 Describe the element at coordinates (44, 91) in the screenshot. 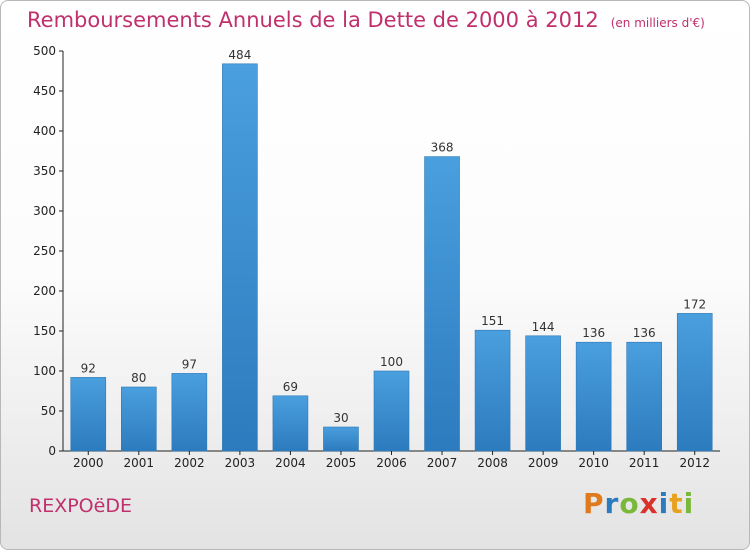

I see `y-tick-label: 450` at that location.